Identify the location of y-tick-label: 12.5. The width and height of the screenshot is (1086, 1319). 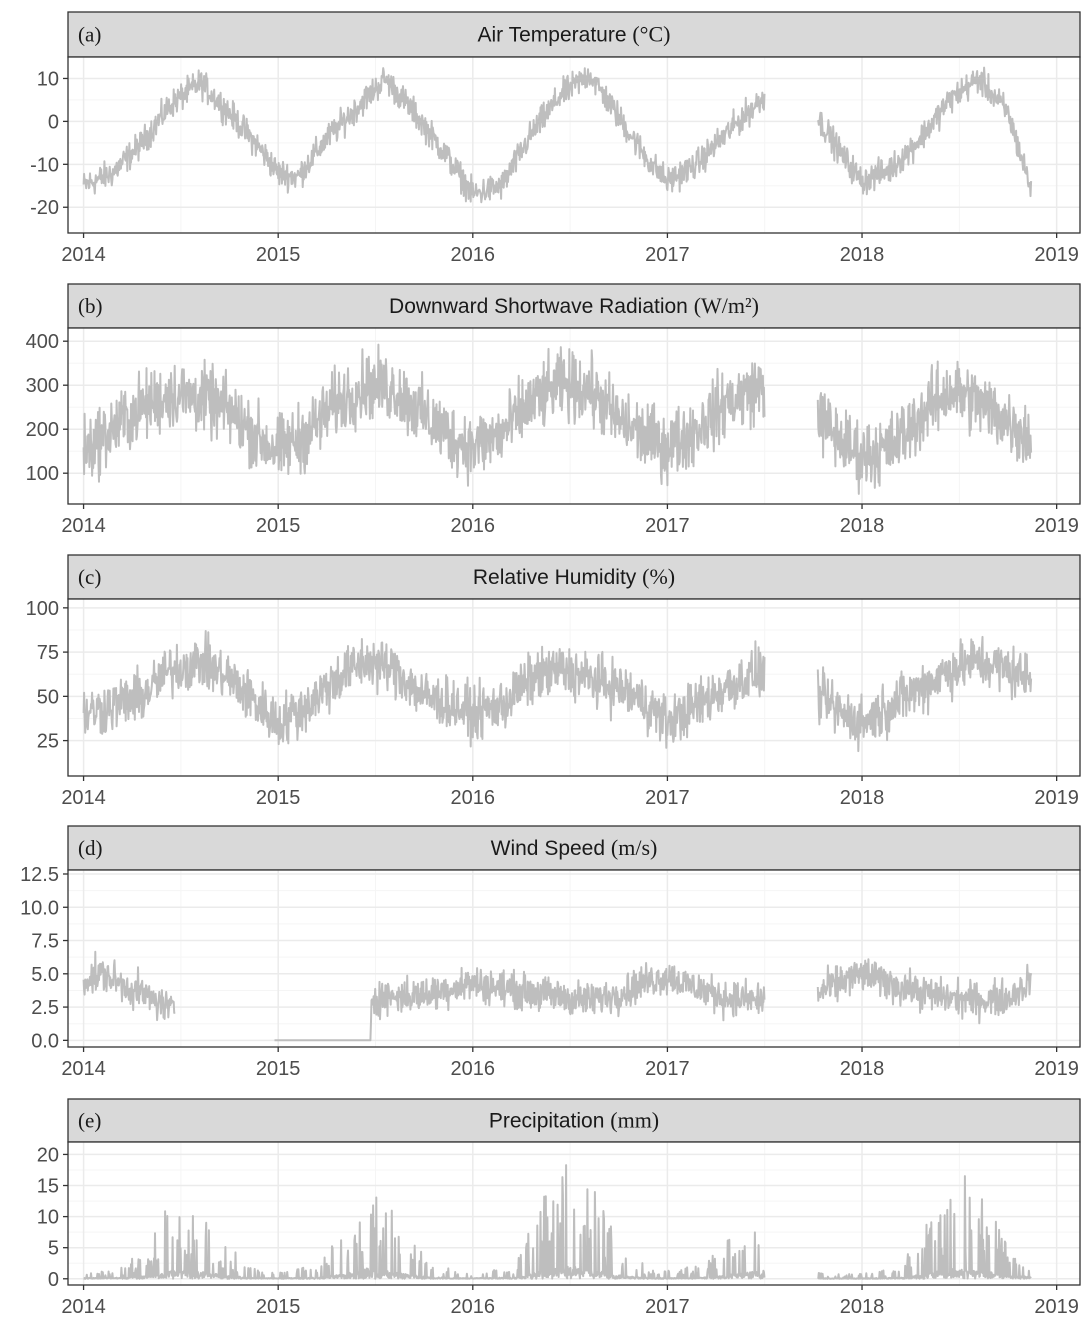
(39, 875).